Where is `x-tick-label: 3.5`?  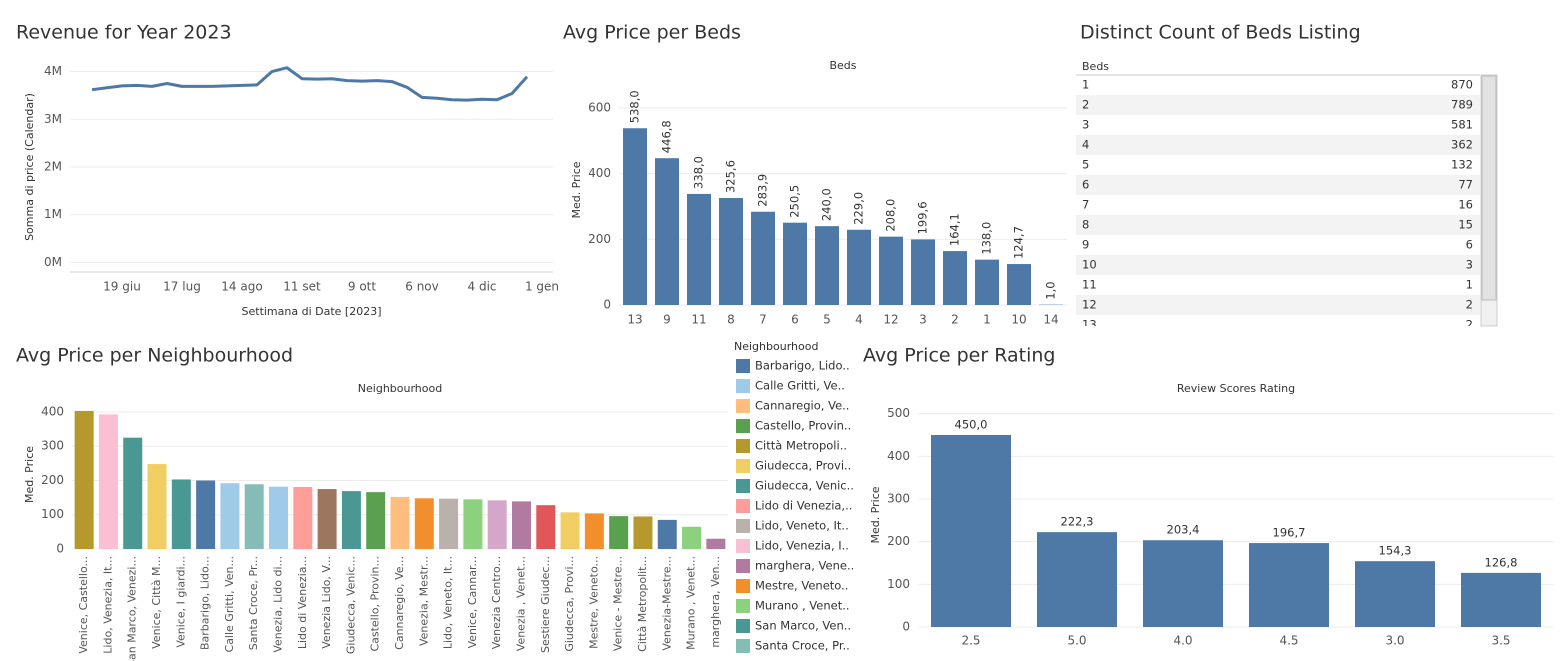 x-tick-label: 3.5 is located at coordinates (1500, 641).